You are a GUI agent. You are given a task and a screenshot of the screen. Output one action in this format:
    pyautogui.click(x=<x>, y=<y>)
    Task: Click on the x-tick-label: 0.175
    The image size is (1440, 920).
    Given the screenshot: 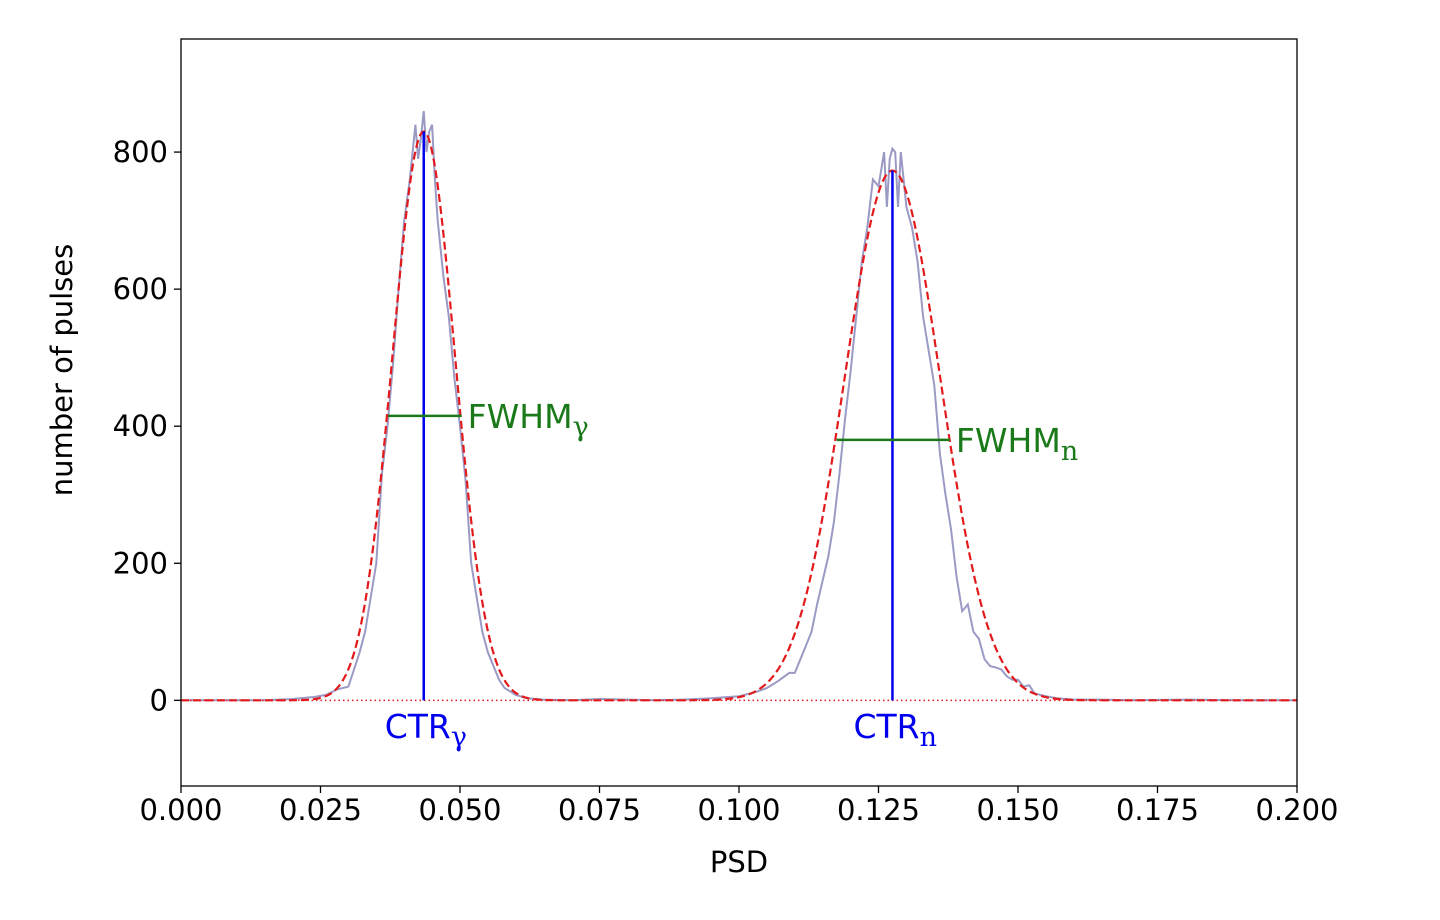 What is the action you would take?
    pyautogui.click(x=1157, y=810)
    